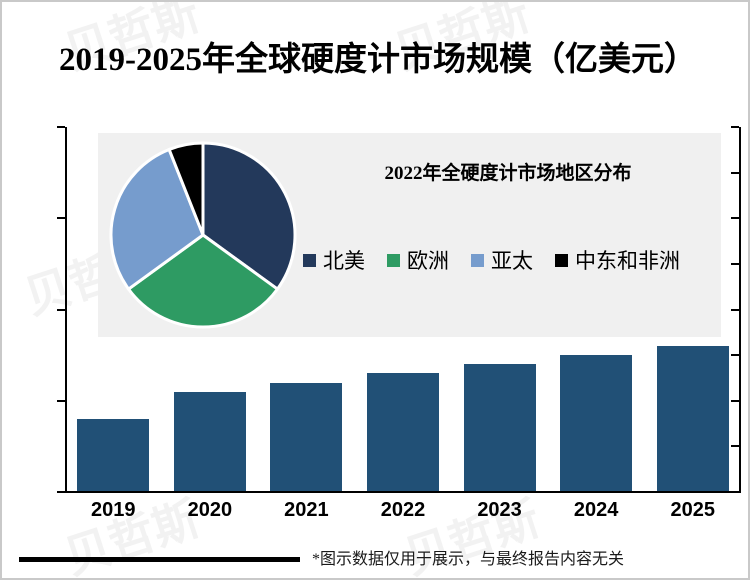 The width and height of the screenshot is (750, 580). What do you see at coordinates (210, 510) in the screenshot?
I see `x-axis-tick-label: 2020` at bounding box center [210, 510].